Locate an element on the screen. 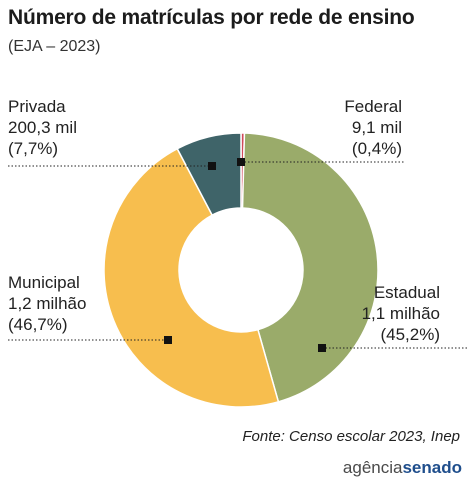 The width and height of the screenshot is (472, 490). label-estadual-value: 1,1 milhão is located at coordinates (400, 313).